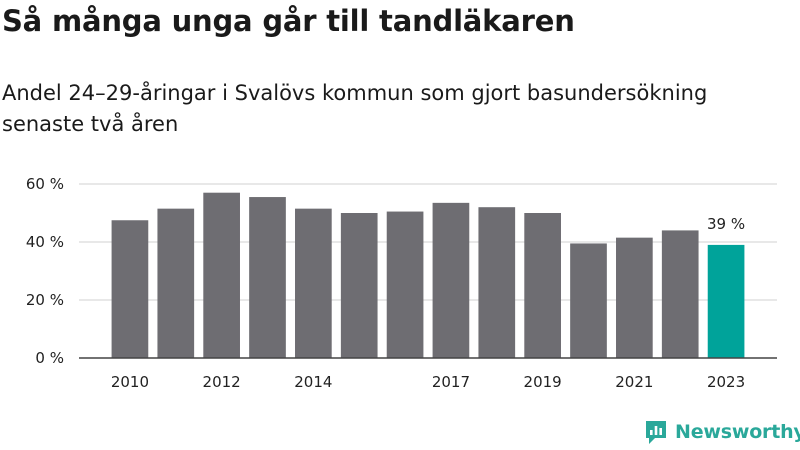 This screenshot has width=800, height=450. I want to click on y-tick-label: 60 %, so click(45, 184).